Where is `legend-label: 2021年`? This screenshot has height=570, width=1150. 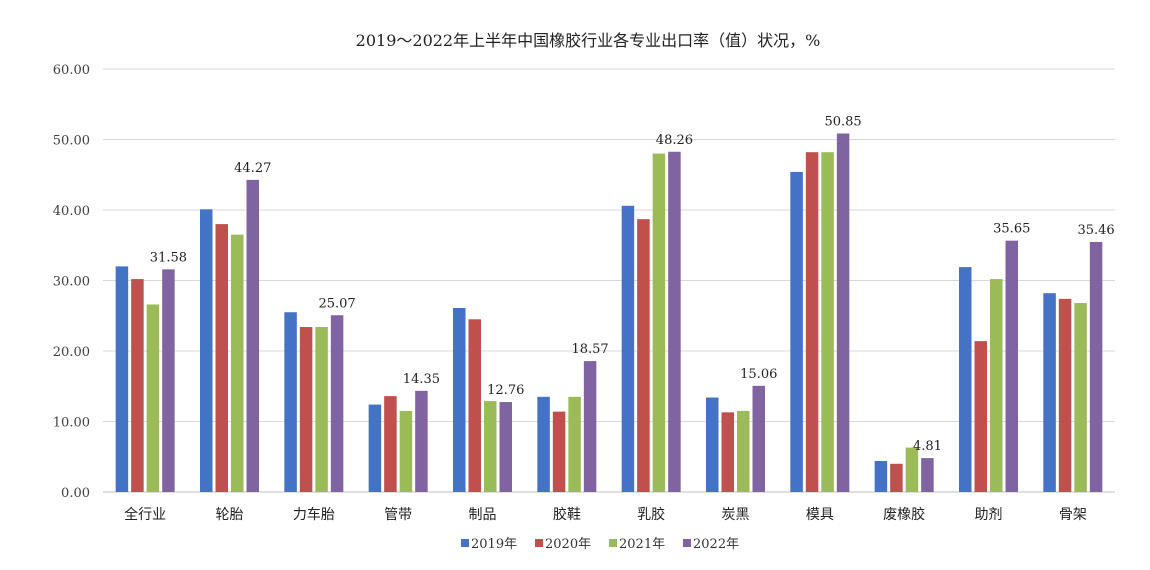 legend-label: 2021年 is located at coordinates (642, 544).